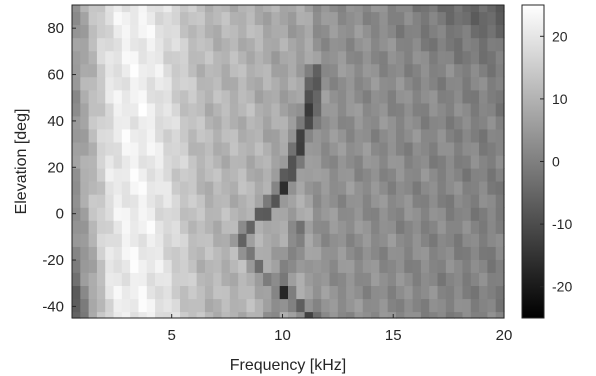  Describe the element at coordinates (59, 167) in the screenshot. I see `y-axis-ticks: -40 -20 0 20 40 60 80` at that location.